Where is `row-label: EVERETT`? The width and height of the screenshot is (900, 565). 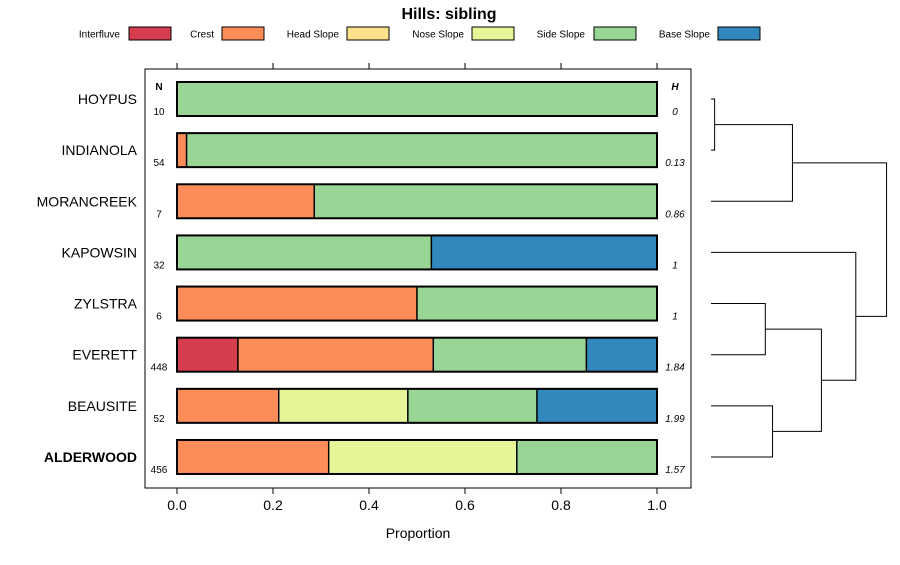 row-label: EVERETT is located at coordinates (104, 355).